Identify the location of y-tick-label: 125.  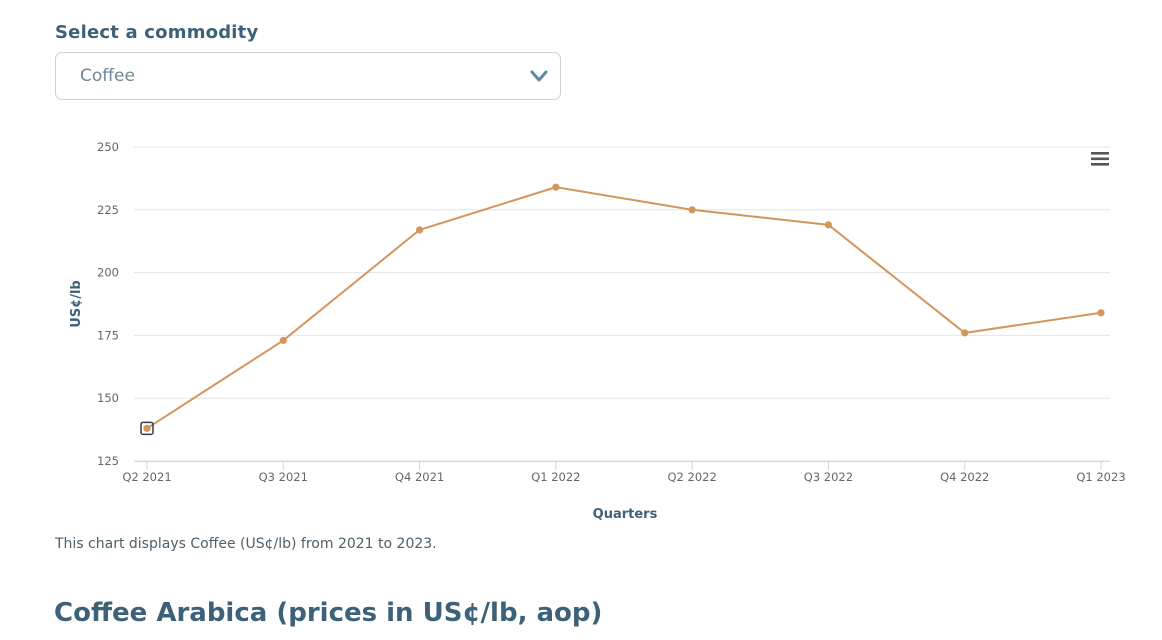
(108, 461).